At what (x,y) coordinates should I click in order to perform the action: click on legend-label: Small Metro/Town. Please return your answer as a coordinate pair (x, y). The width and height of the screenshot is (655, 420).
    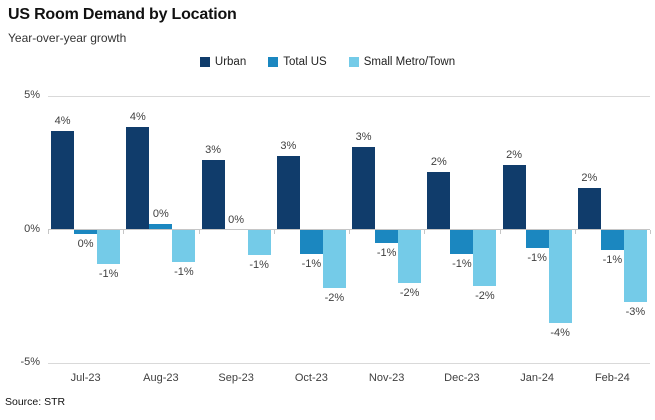
    Looking at the image, I should click on (409, 62).